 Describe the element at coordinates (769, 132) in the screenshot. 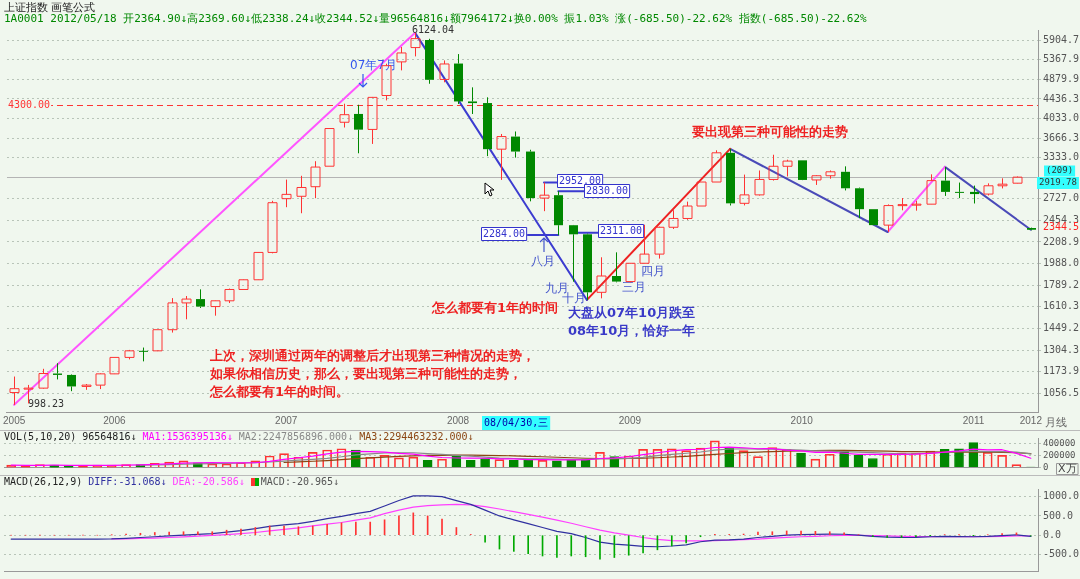

I see `annotation: 要出现第三种可能性的走势` at that location.